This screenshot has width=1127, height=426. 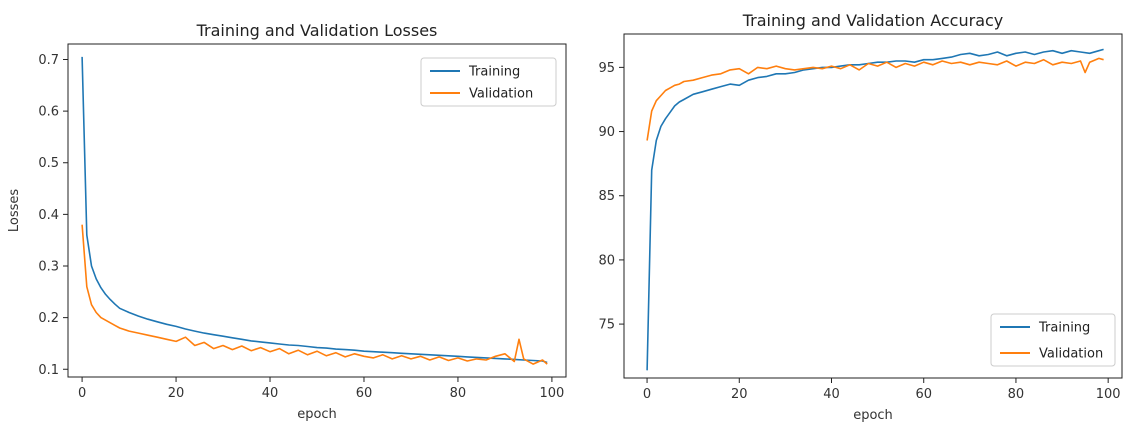 What do you see at coordinates (317, 414) in the screenshot?
I see `losses-x-axis-label: epoch` at bounding box center [317, 414].